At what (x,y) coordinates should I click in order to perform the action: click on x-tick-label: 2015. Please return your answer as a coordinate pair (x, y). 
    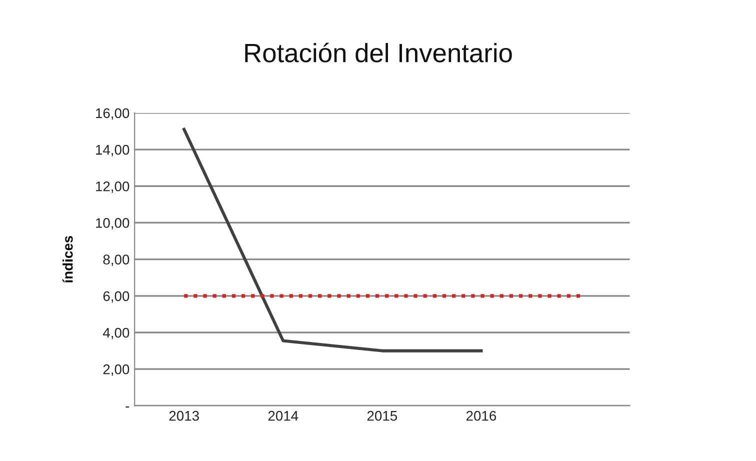
    Looking at the image, I should click on (382, 415).